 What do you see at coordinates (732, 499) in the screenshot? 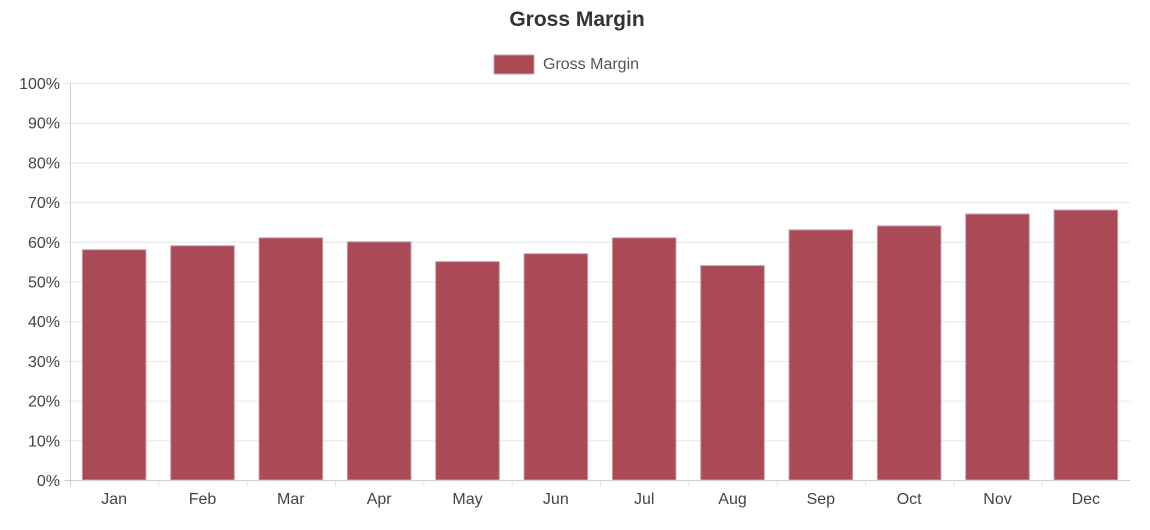
I see `x-tick-label: Aug` at bounding box center [732, 499].